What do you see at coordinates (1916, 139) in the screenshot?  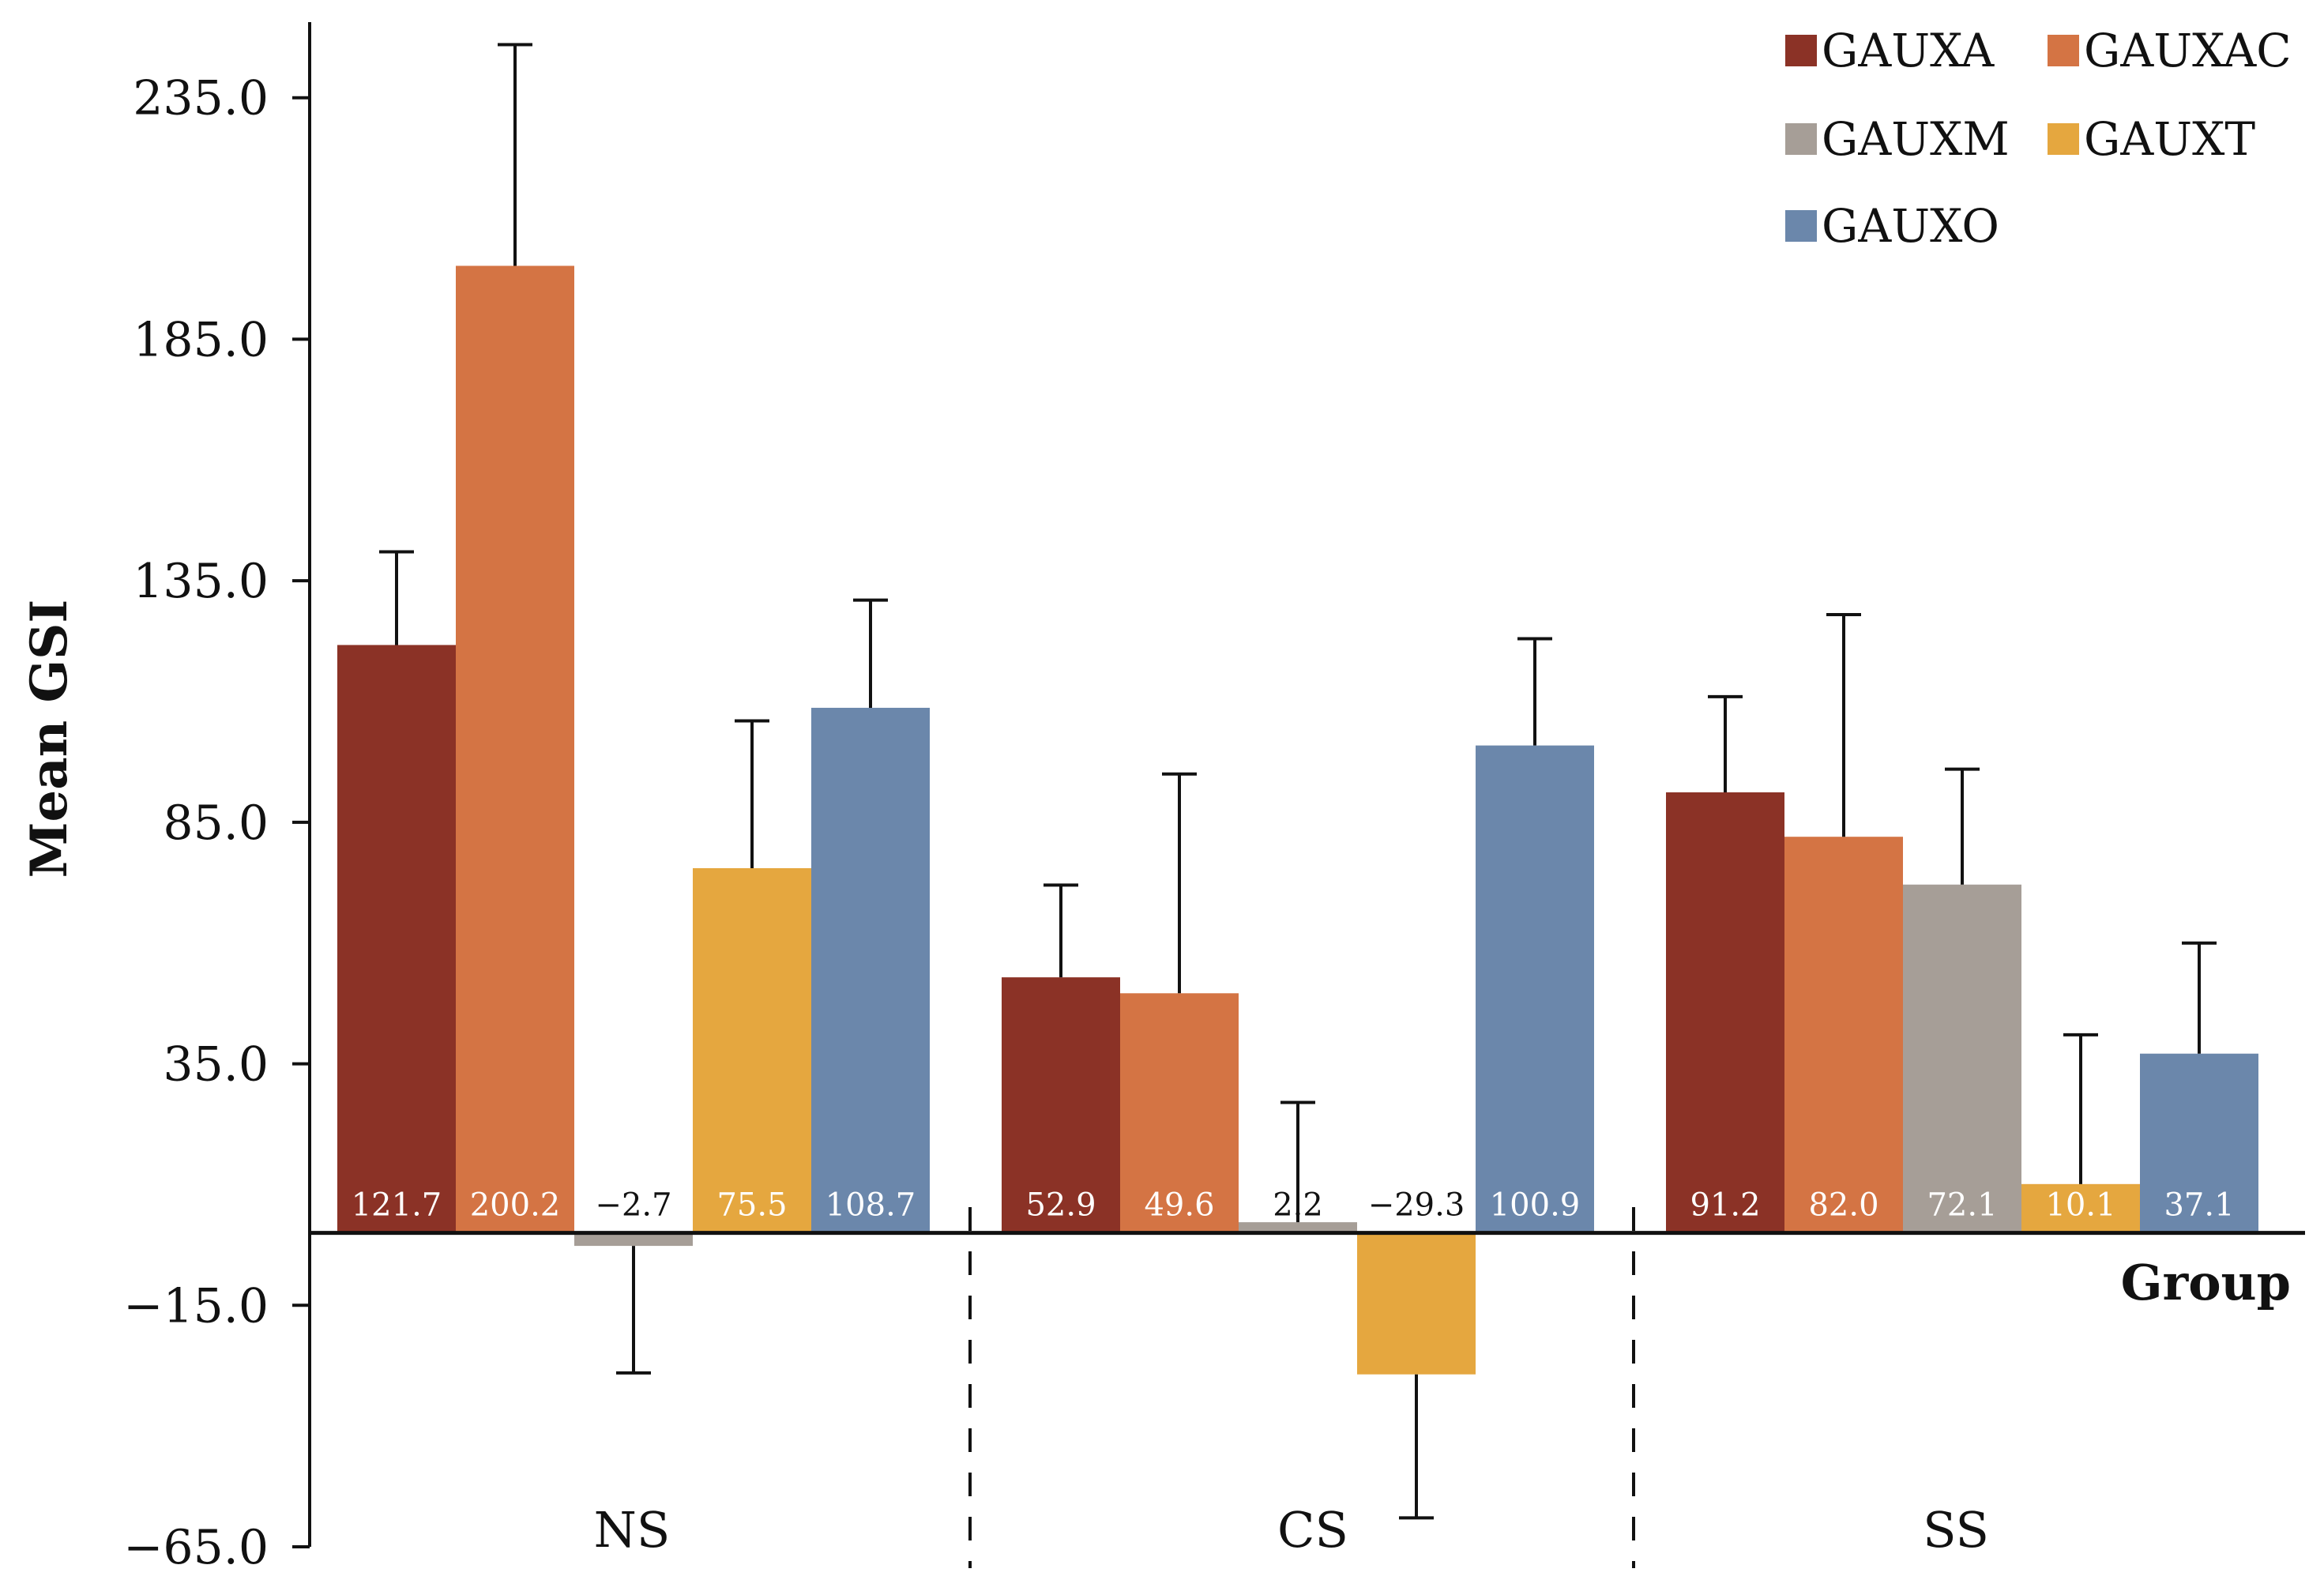 I see `legend-label-gauxm: GAUXM` at bounding box center [1916, 139].